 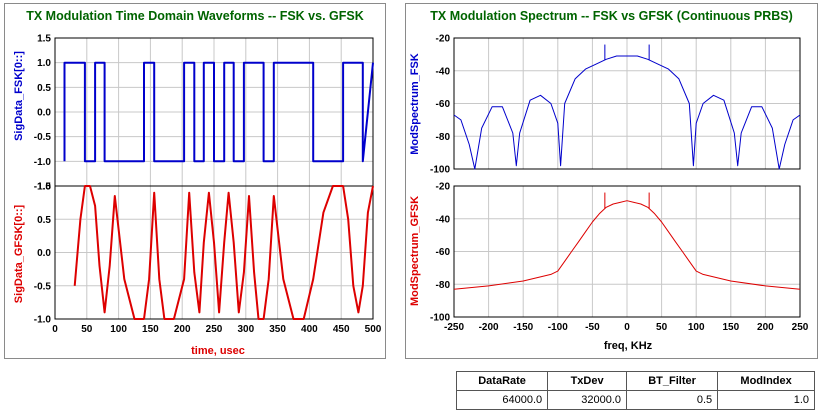 What do you see at coordinates (587, 400) in the screenshot?
I see `value-txdev: 32000.0` at bounding box center [587, 400].